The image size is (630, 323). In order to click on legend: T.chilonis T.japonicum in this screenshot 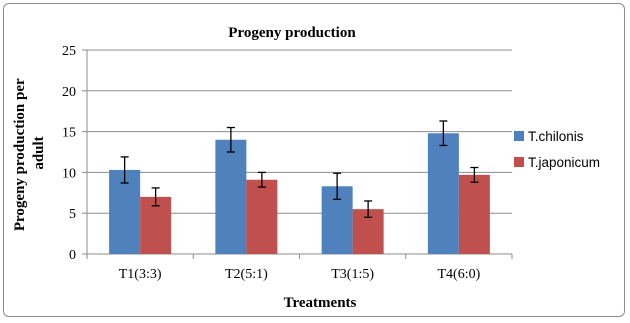, I will do `click(557, 149)`.